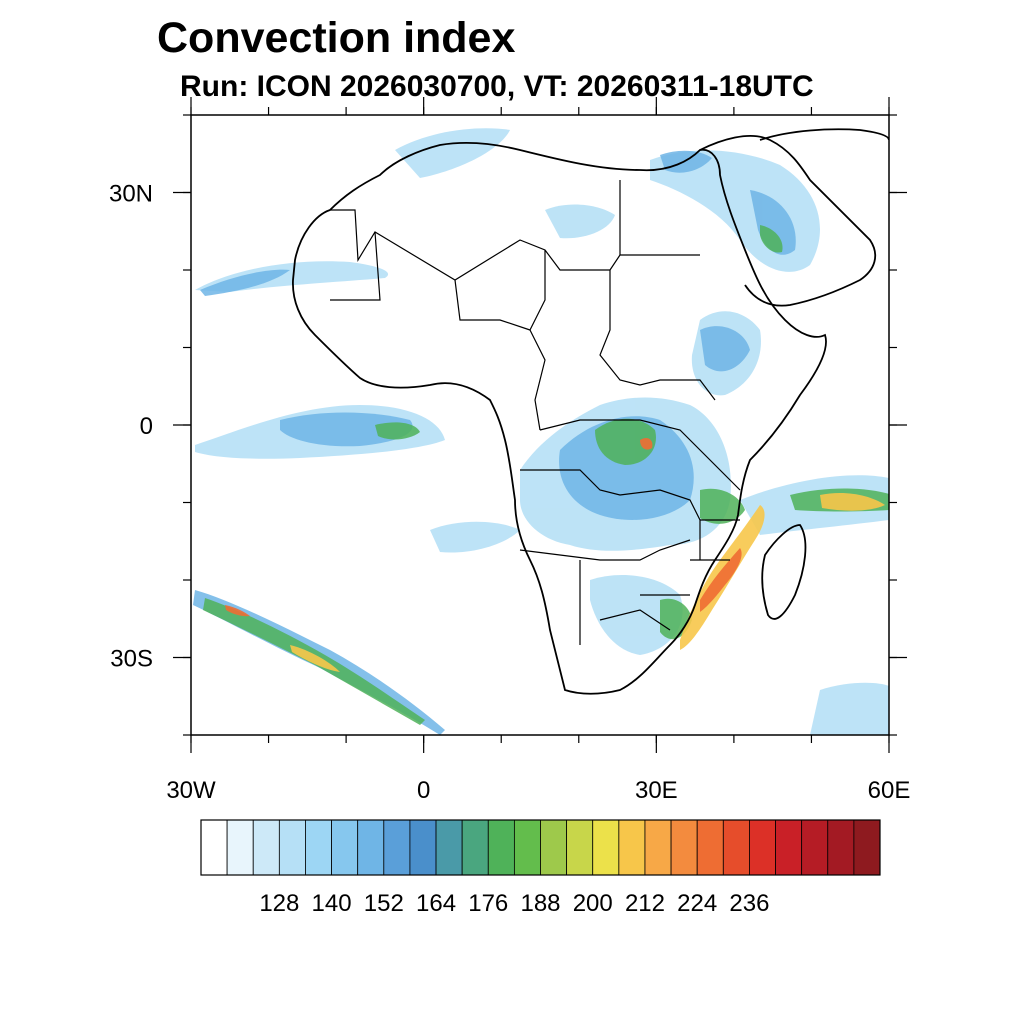  What do you see at coordinates (889, 790) in the screenshot?
I see `lon-tick-label: 60E` at bounding box center [889, 790].